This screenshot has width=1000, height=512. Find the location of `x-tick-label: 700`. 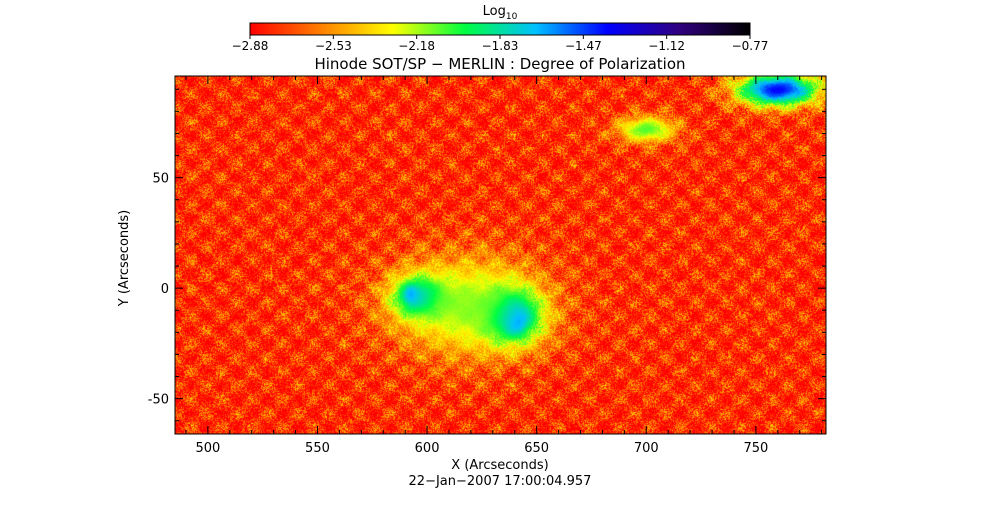

x-tick-label: 700 is located at coordinates (646, 448).